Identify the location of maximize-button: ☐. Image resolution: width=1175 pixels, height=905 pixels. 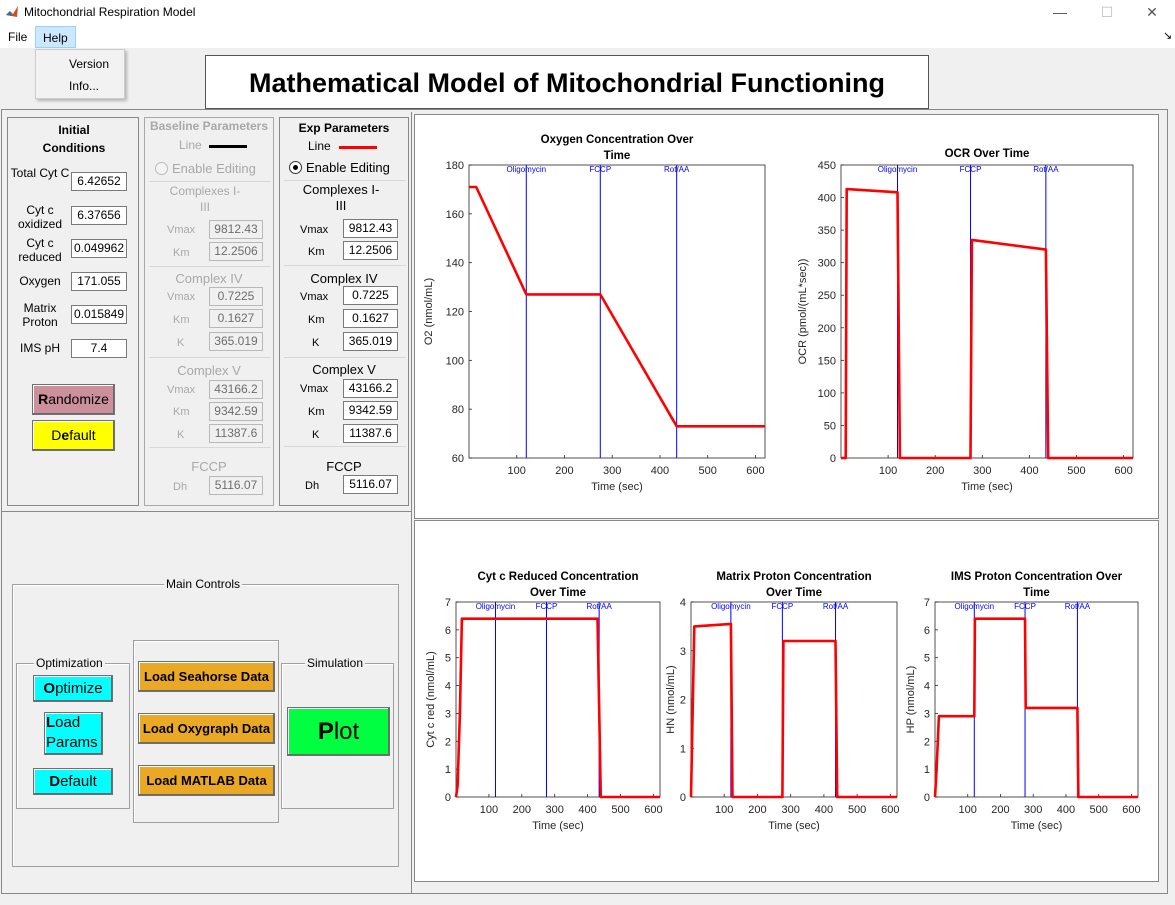
(1107, 12).